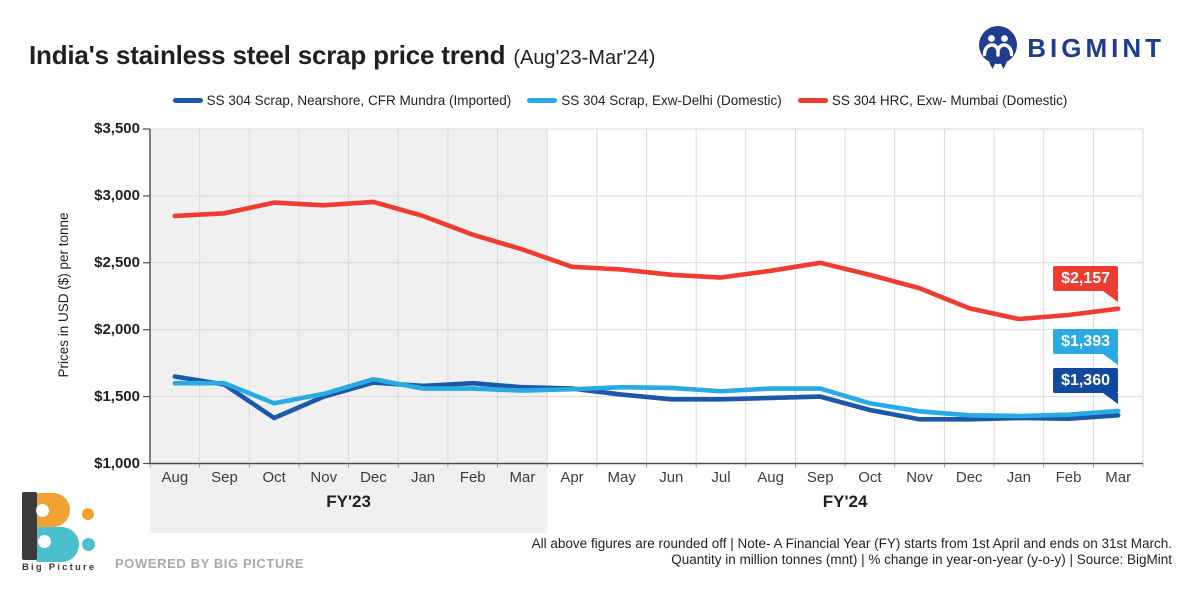 The width and height of the screenshot is (1200, 600). I want to click on legend-item-1: SS 304 Scrap, Exw-Delhi (Domestic), so click(654, 100).